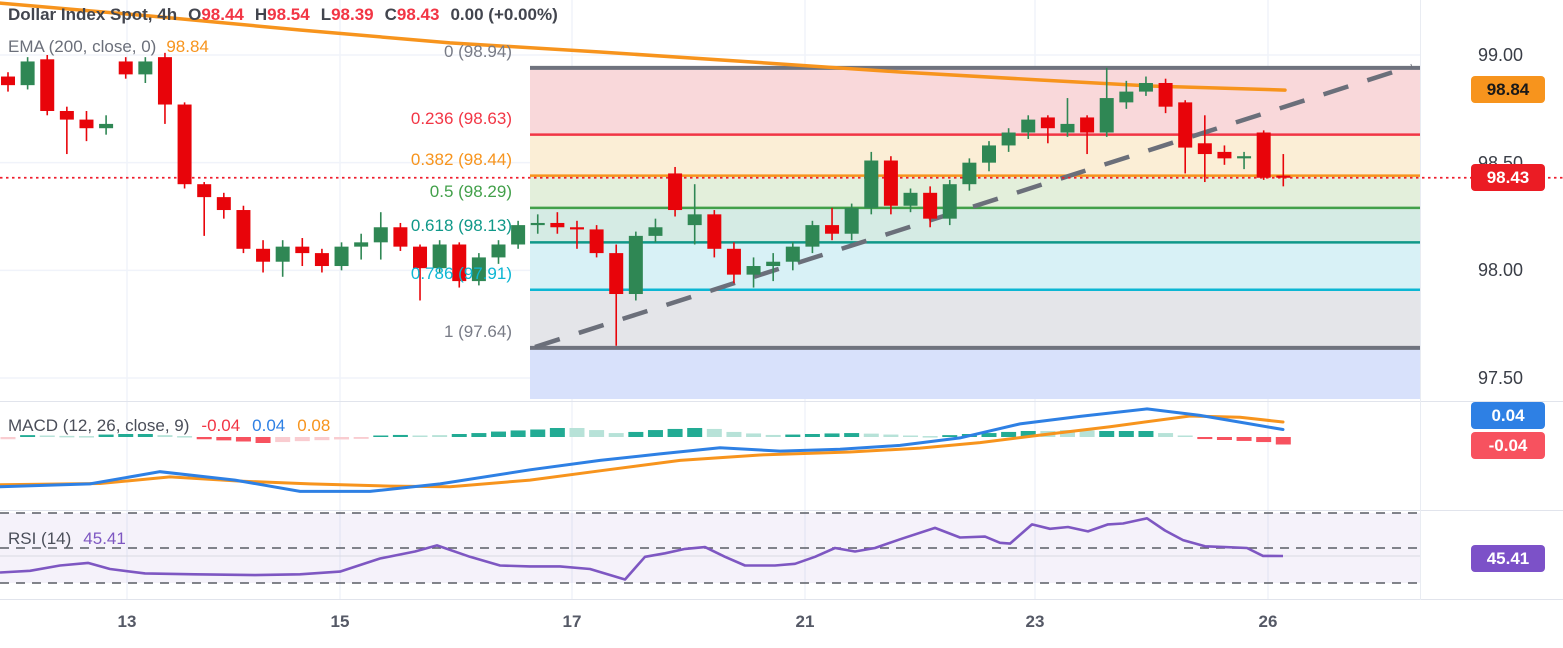 The image size is (1563, 648). I want to click on low-label: L, so click(326, 14).